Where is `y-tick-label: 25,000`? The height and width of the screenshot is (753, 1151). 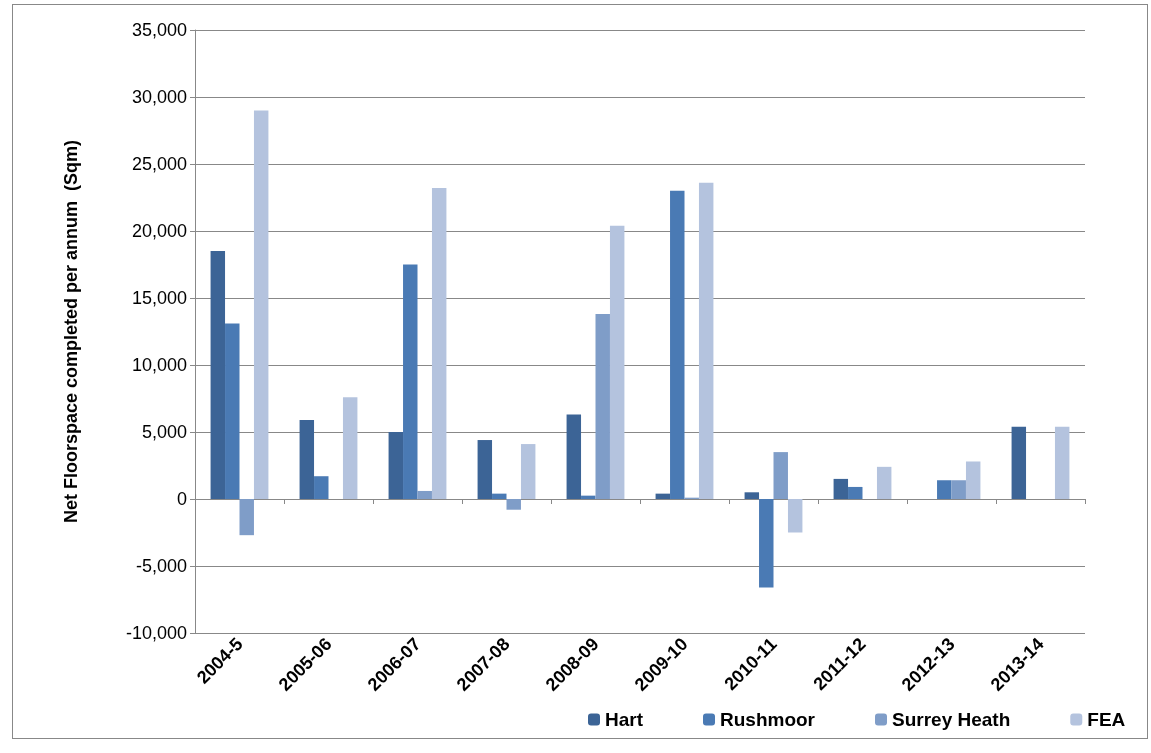
y-tick-label: 25,000 is located at coordinates (159, 164).